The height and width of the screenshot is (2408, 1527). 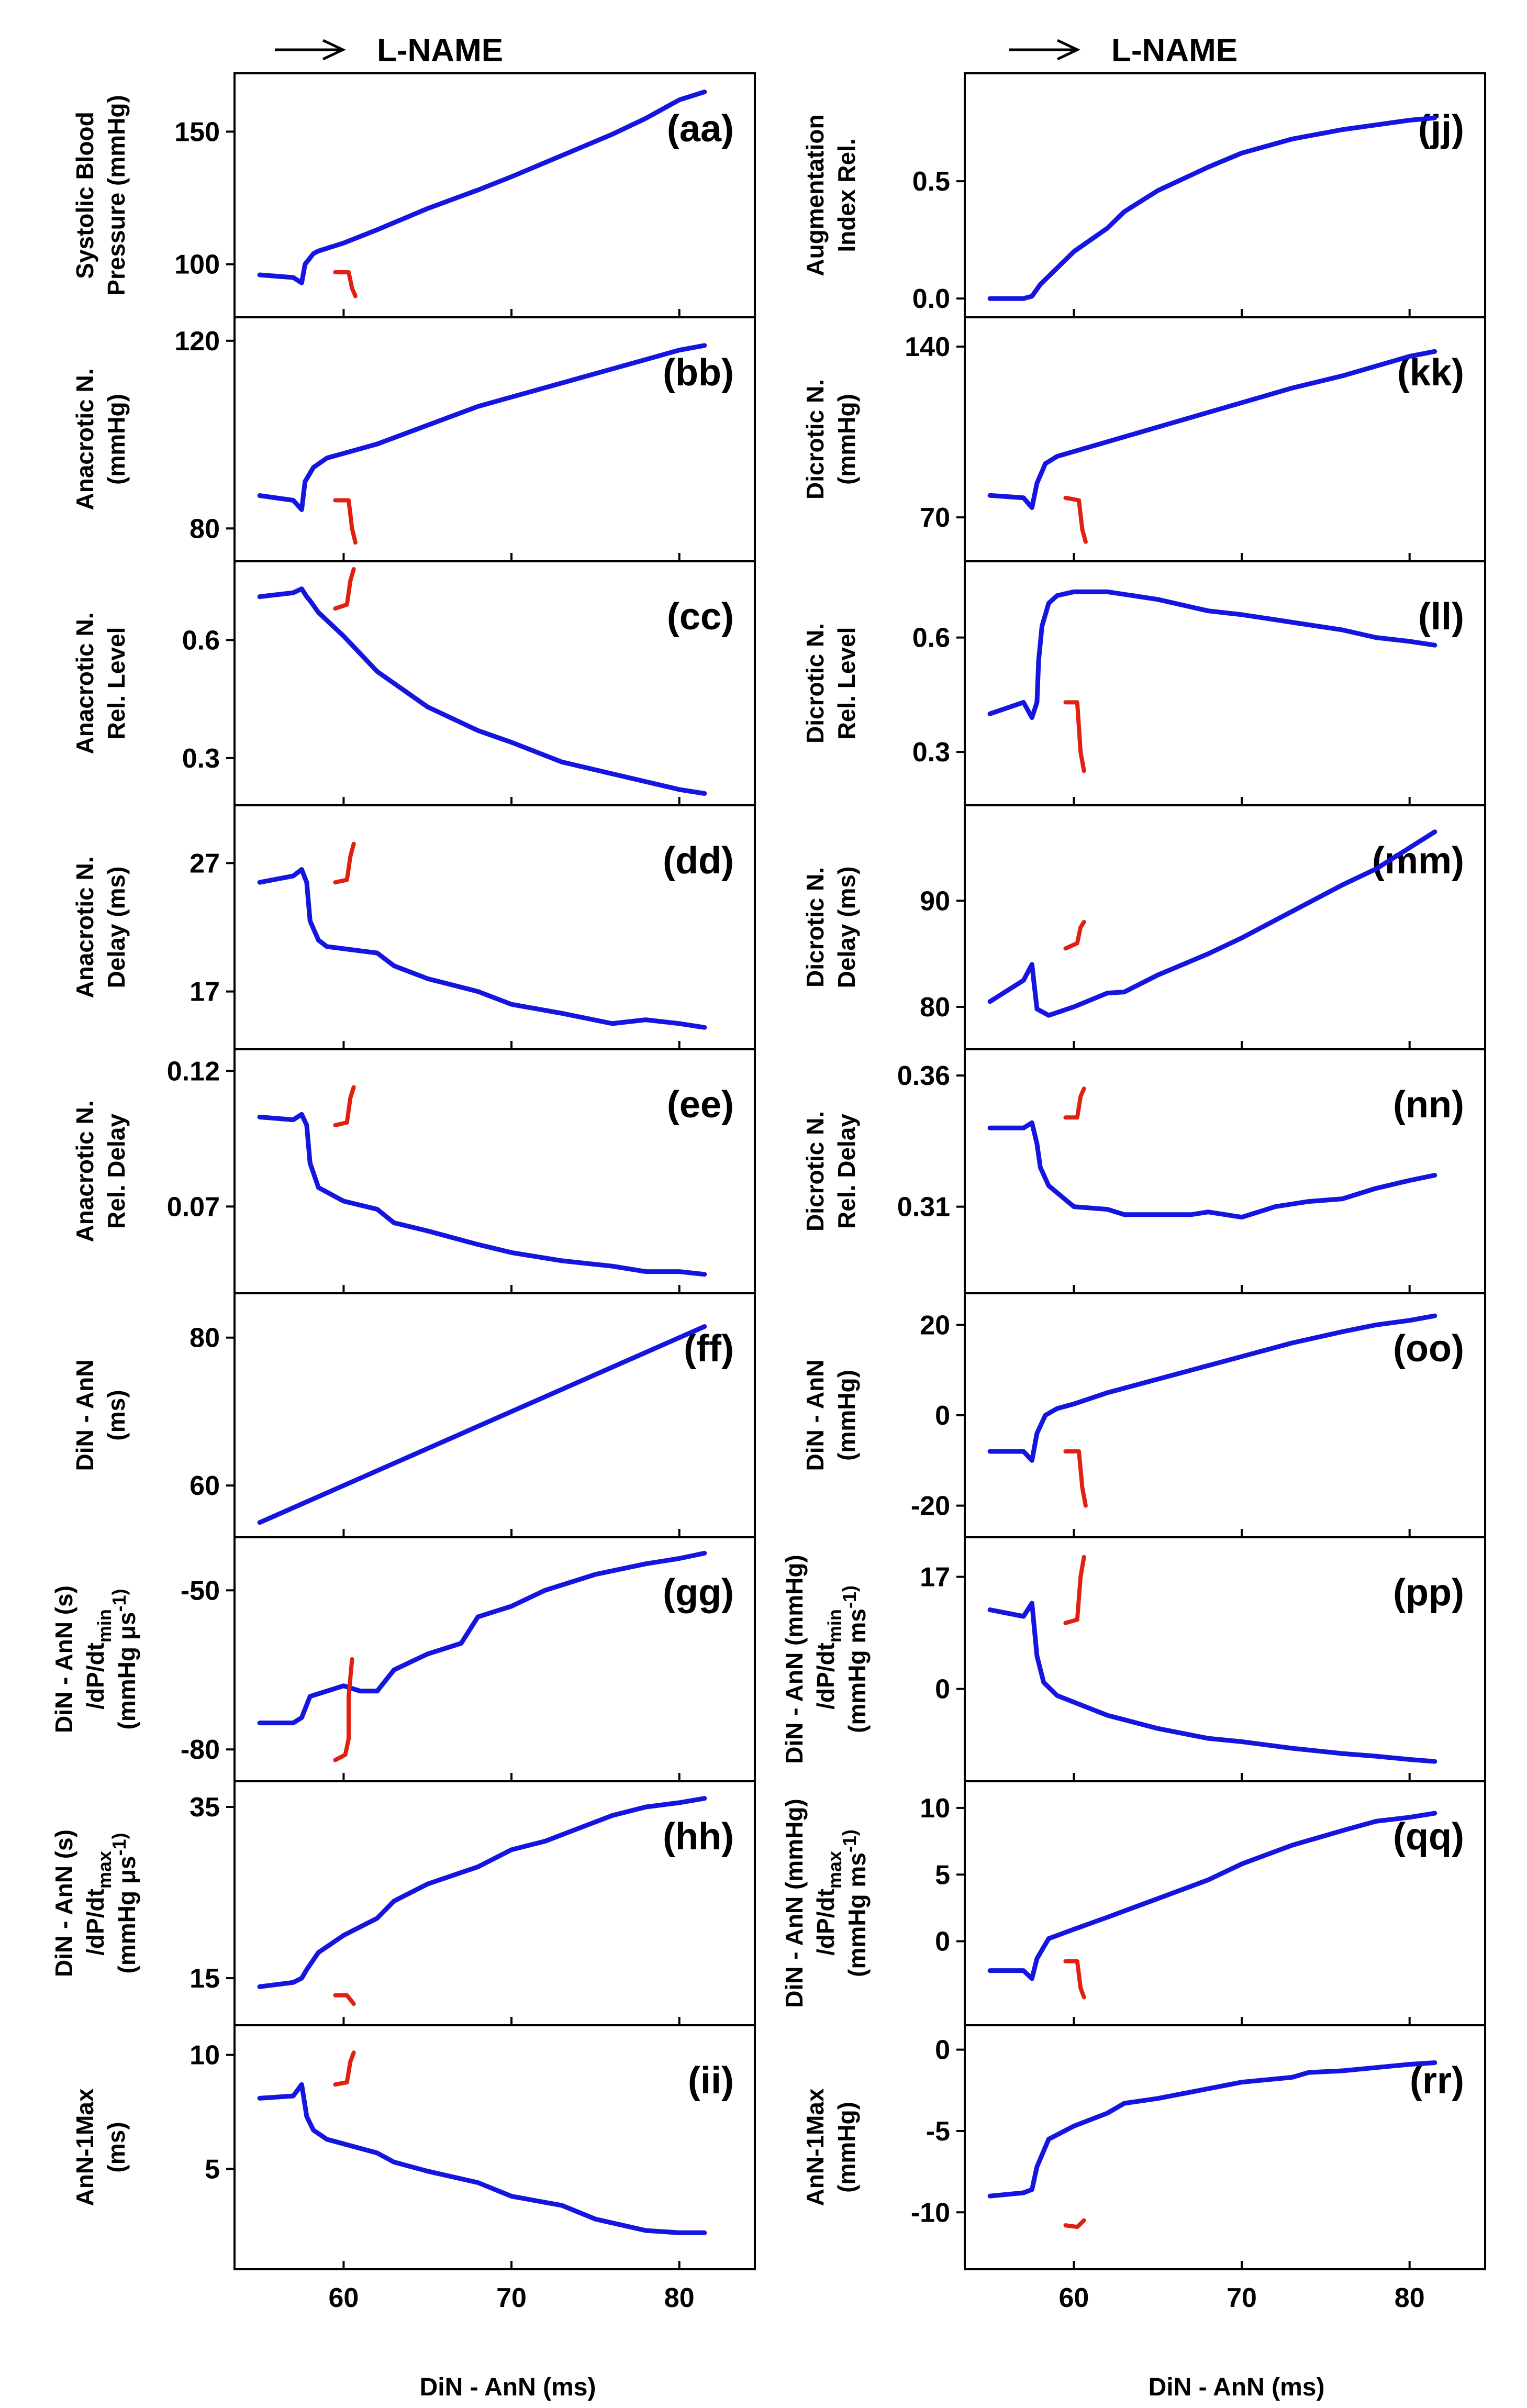 I want to click on y-axis-label-line: Pressure (mmHg), so click(x=117, y=195).